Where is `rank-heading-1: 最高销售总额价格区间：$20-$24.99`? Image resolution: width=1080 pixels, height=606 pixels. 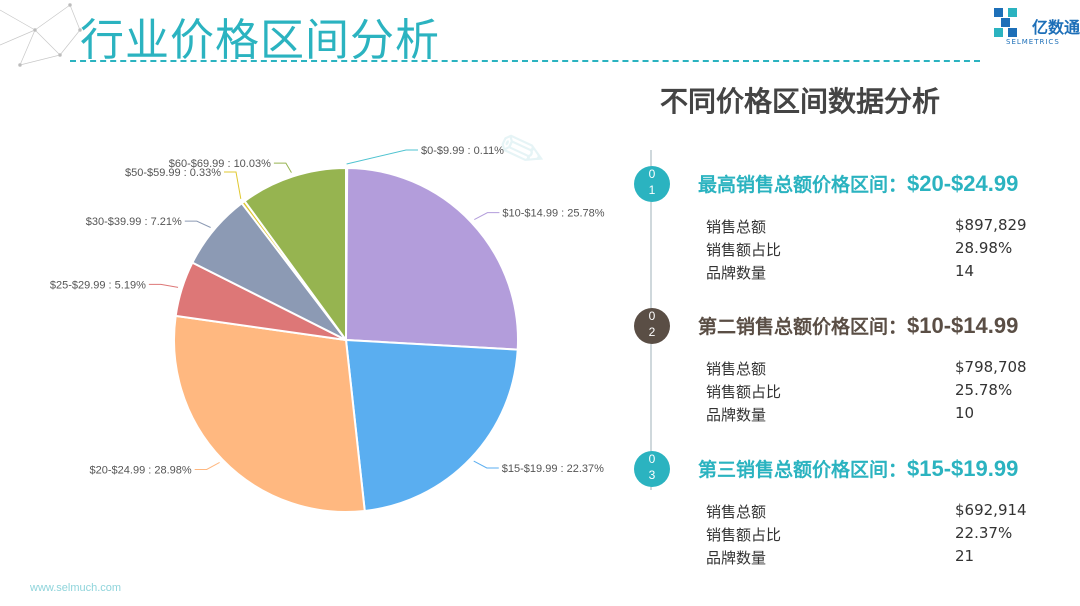
rank-heading-1: 最高销售总额价格区间：$20-$24.99 is located at coordinates (858, 183).